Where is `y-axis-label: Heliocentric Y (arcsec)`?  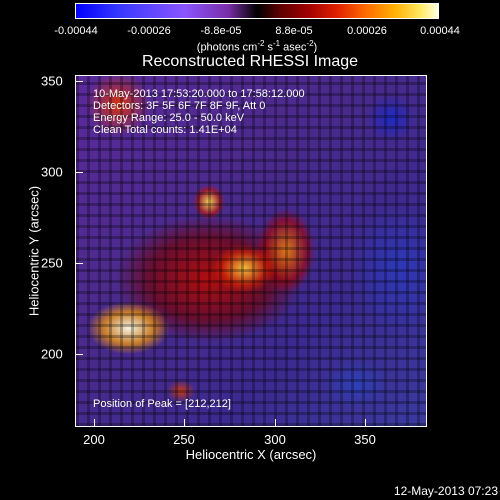 y-axis-label: Heliocentric Y (arcsec) is located at coordinates (34, 251).